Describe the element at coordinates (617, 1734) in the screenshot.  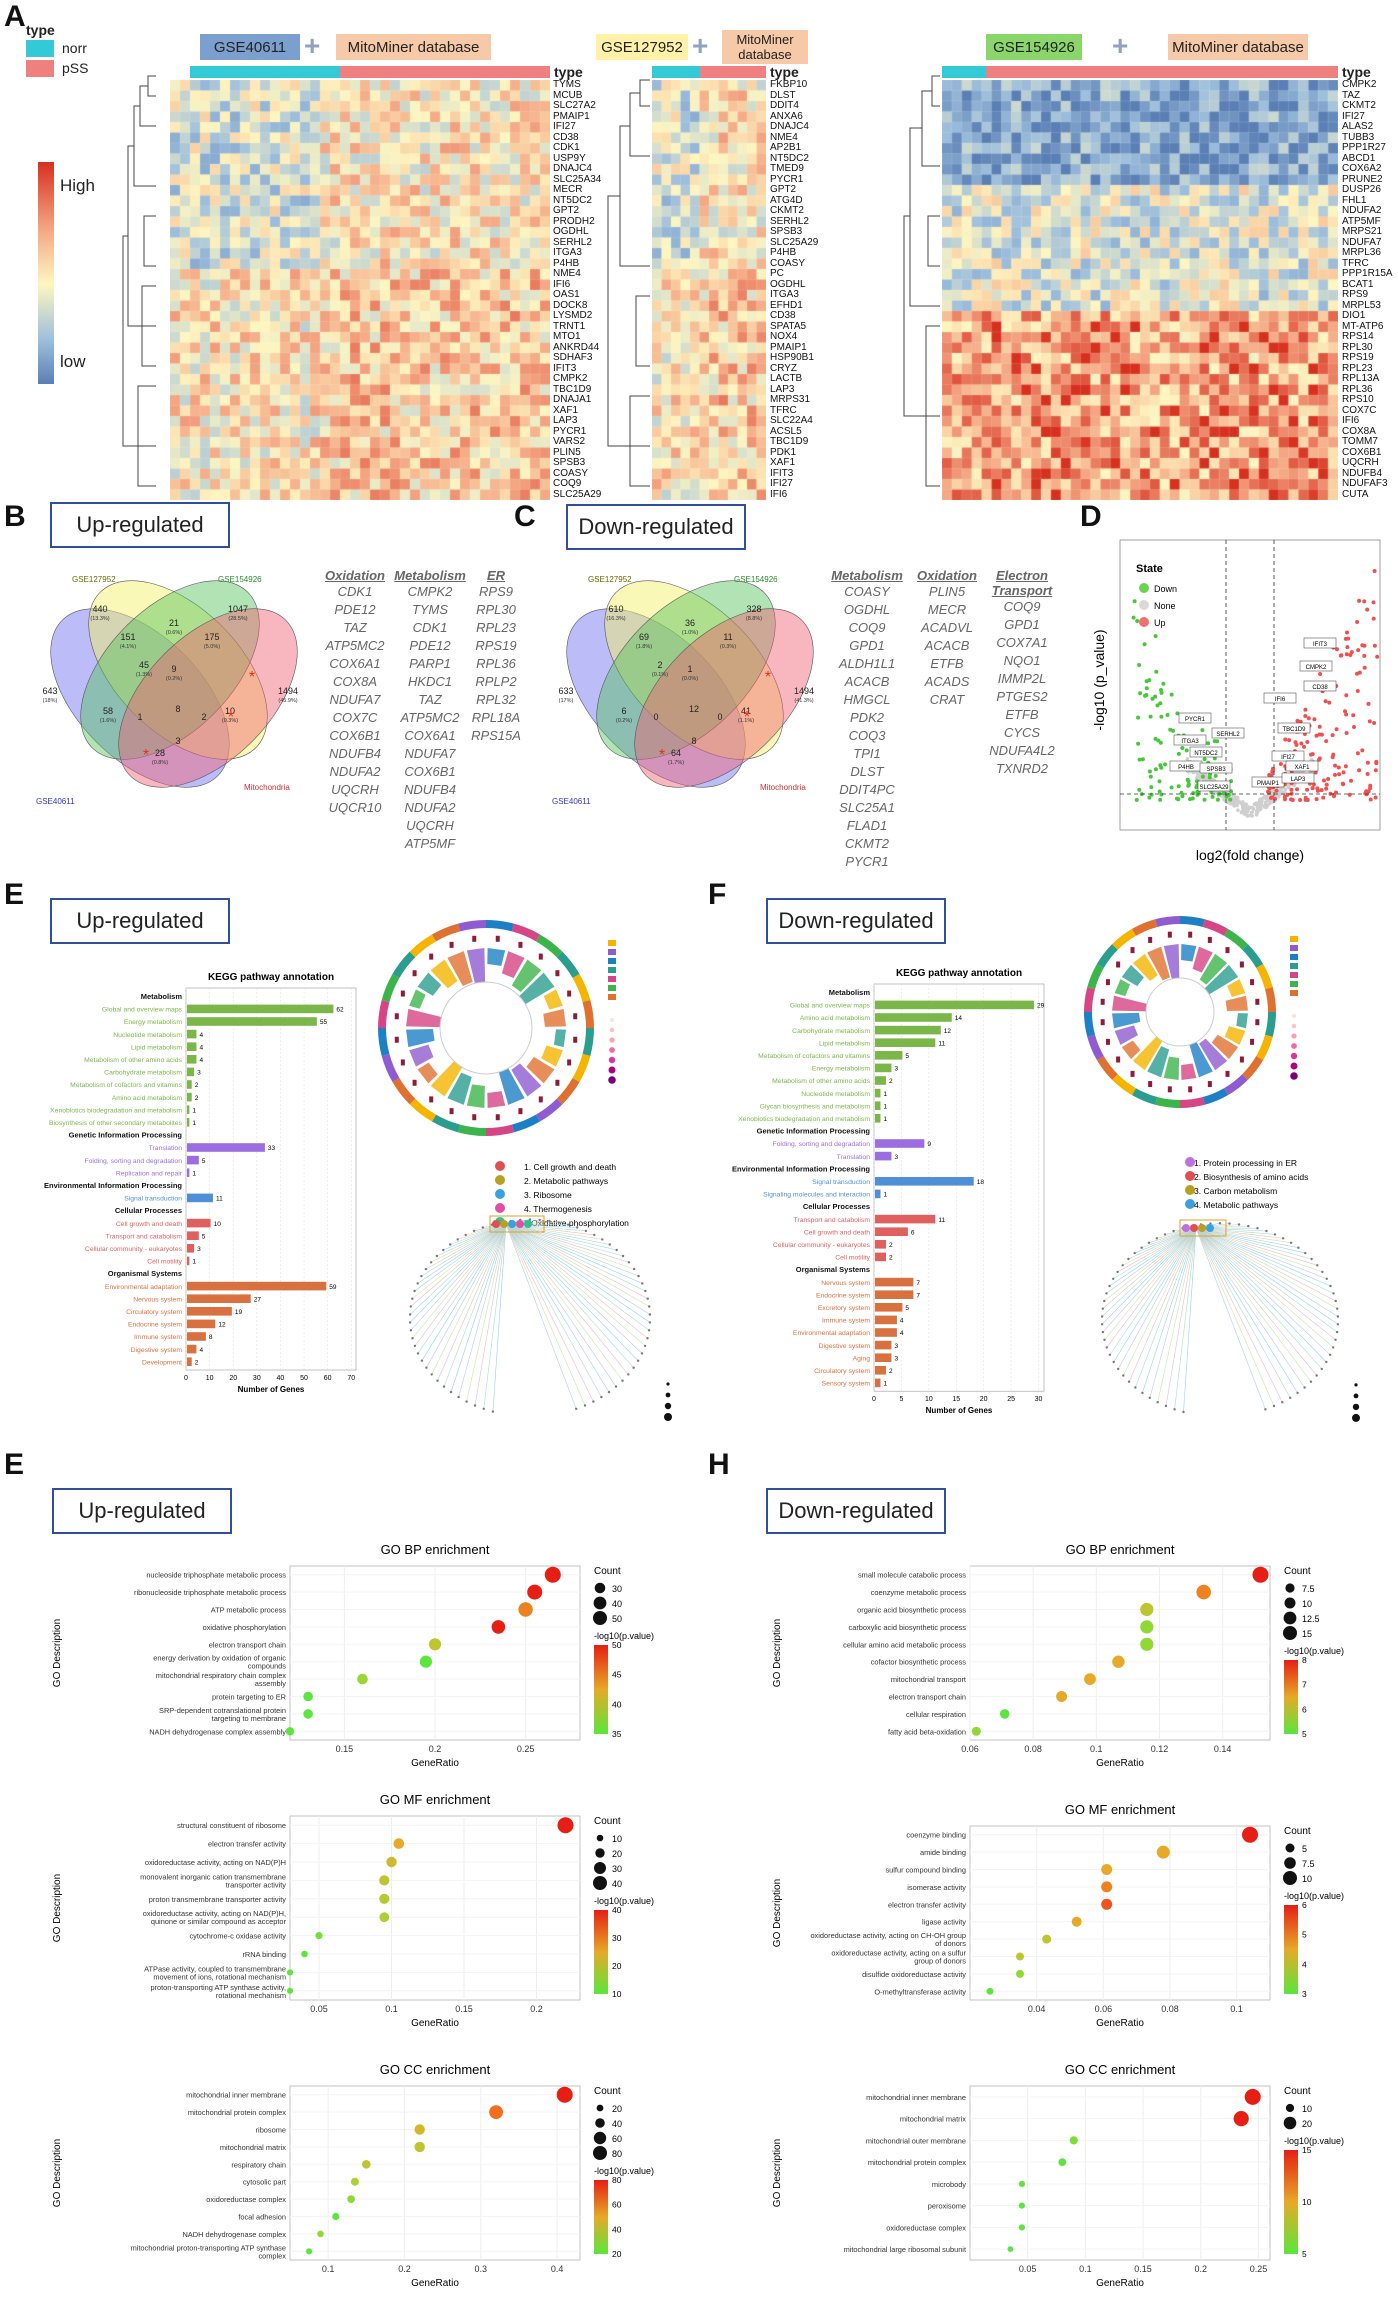
I see `go-color-legend-label: 35` at that location.